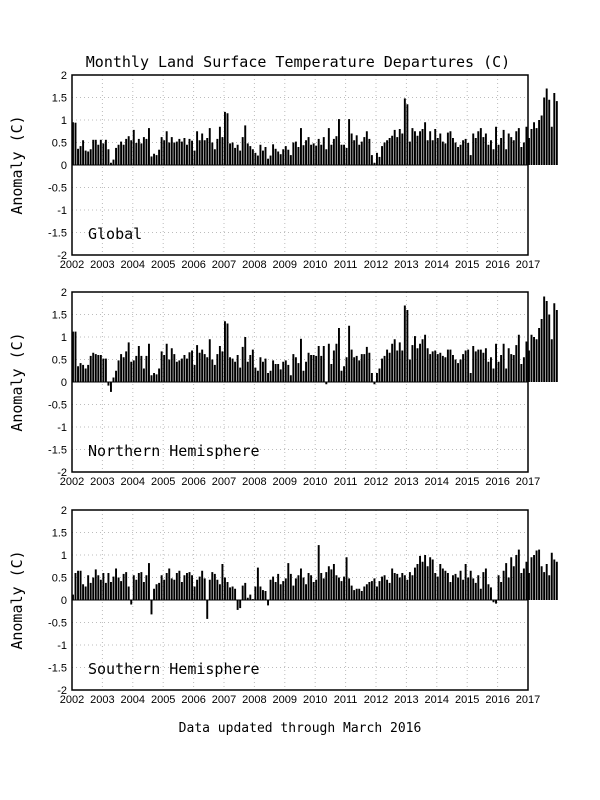 The image size is (600, 800). What do you see at coordinates (62, 691) in the screenshot?
I see `y-tick-label: -2` at bounding box center [62, 691].